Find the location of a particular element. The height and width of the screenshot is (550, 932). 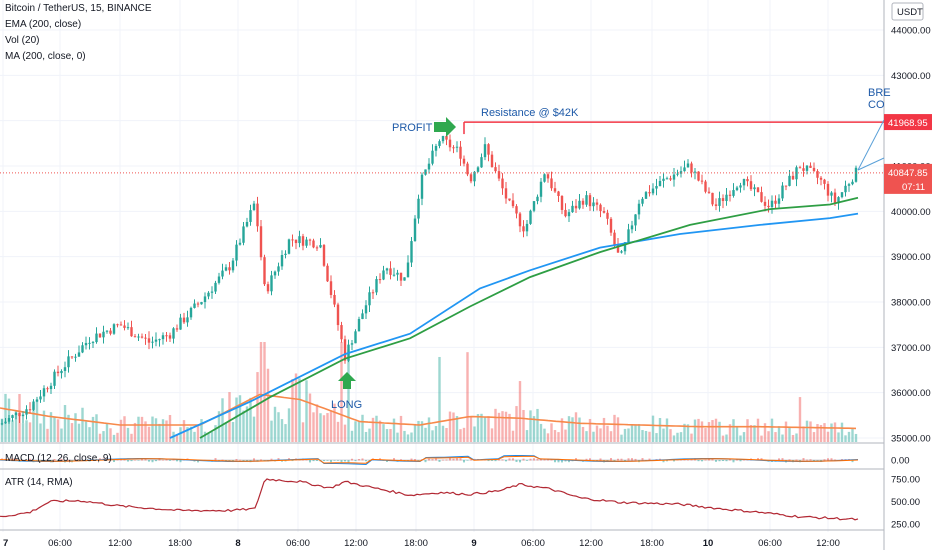

time-tick-label: 8 is located at coordinates (237, 543).